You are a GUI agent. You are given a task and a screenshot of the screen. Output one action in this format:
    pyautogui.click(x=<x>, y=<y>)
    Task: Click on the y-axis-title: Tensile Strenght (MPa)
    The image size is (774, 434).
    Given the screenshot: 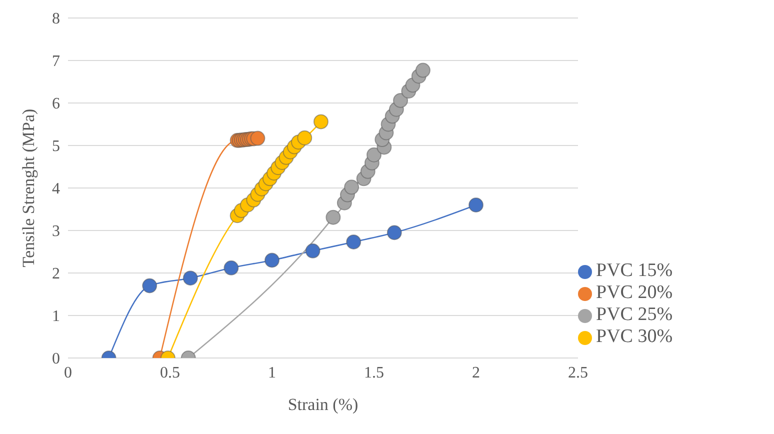 What is the action you would take?
    pyautogui.click(x=28, y=188)
    